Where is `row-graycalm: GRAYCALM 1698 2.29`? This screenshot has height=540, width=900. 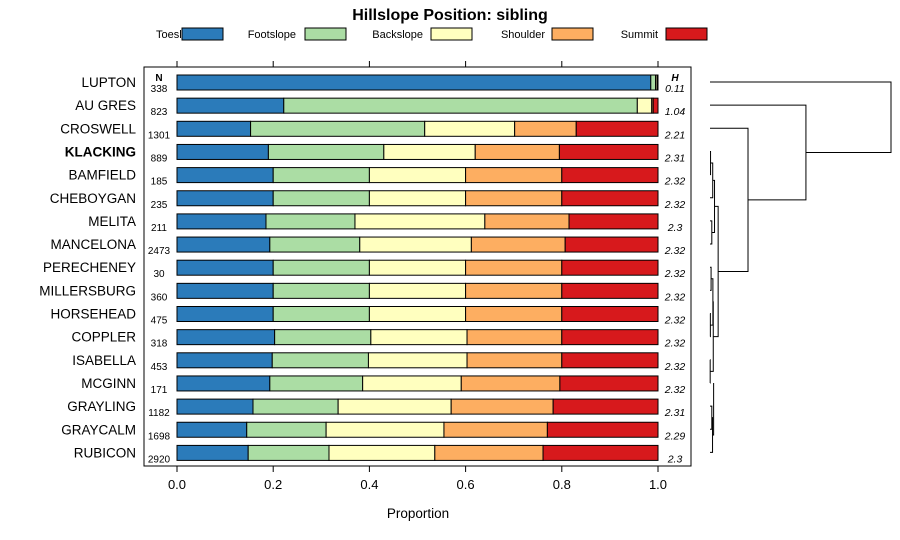
row-graycalm: GRAYCALM 1698 2.29 is located at coordinates (373, 431).